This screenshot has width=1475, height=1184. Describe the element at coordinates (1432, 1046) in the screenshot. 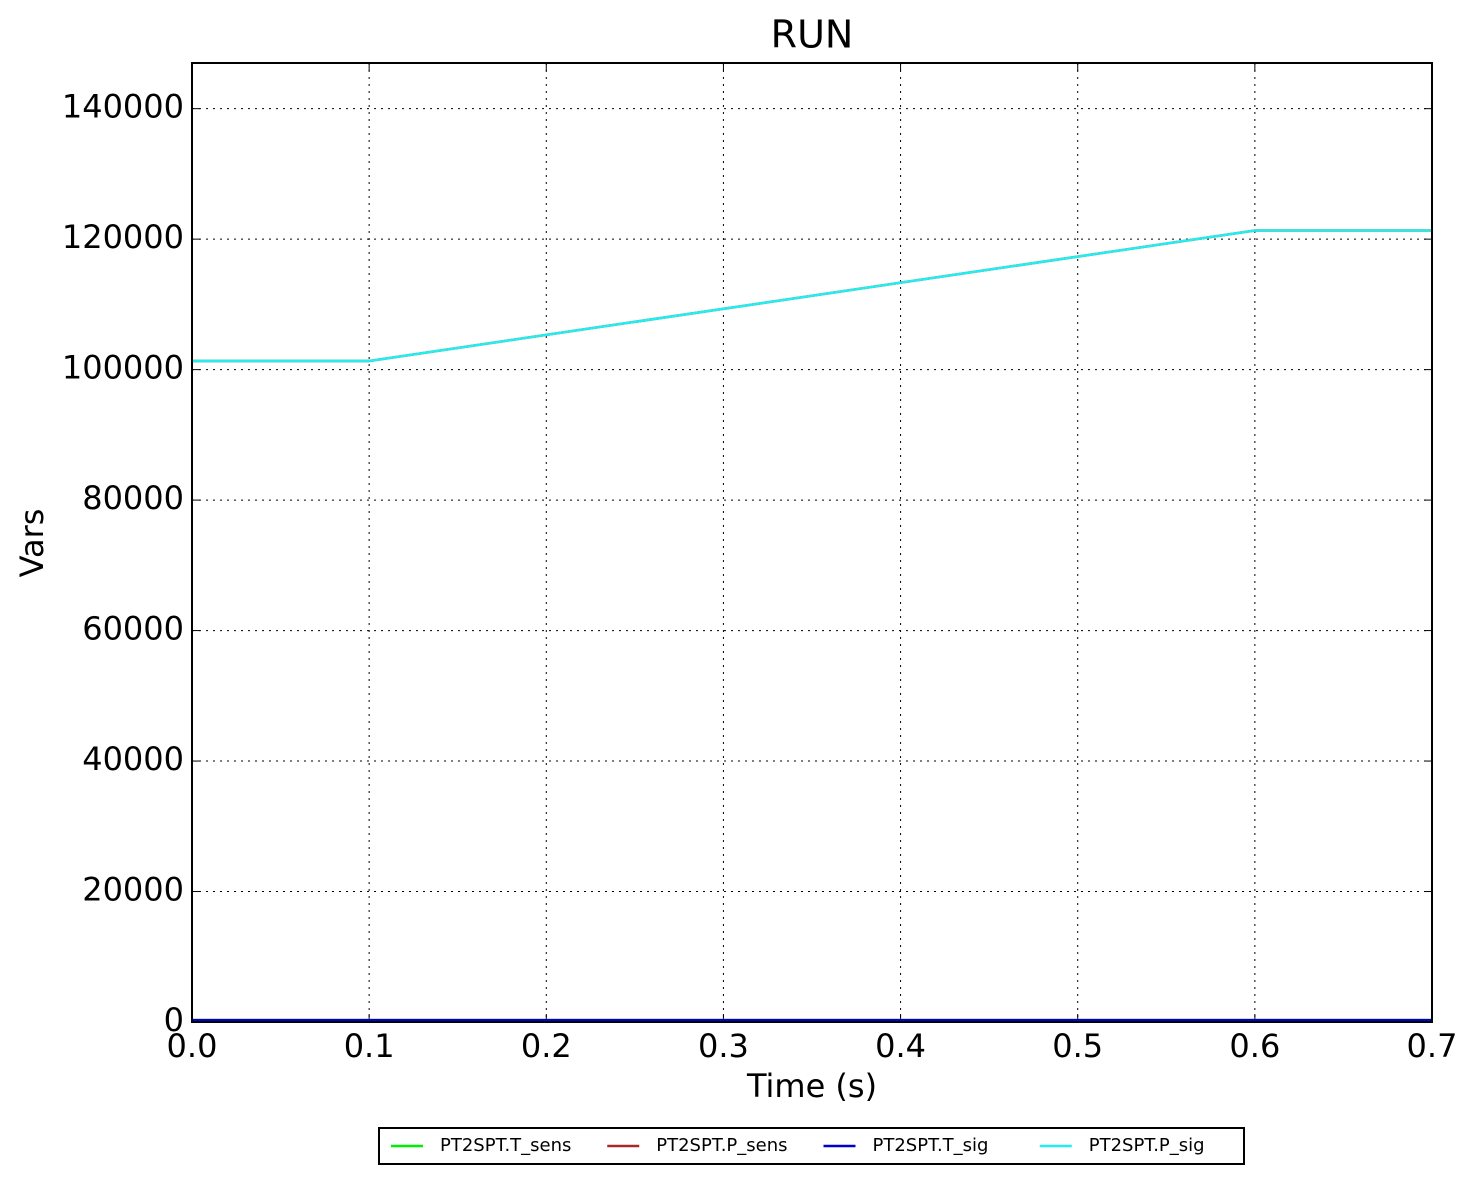

I see `x-tick-label: 0.7` at that location.